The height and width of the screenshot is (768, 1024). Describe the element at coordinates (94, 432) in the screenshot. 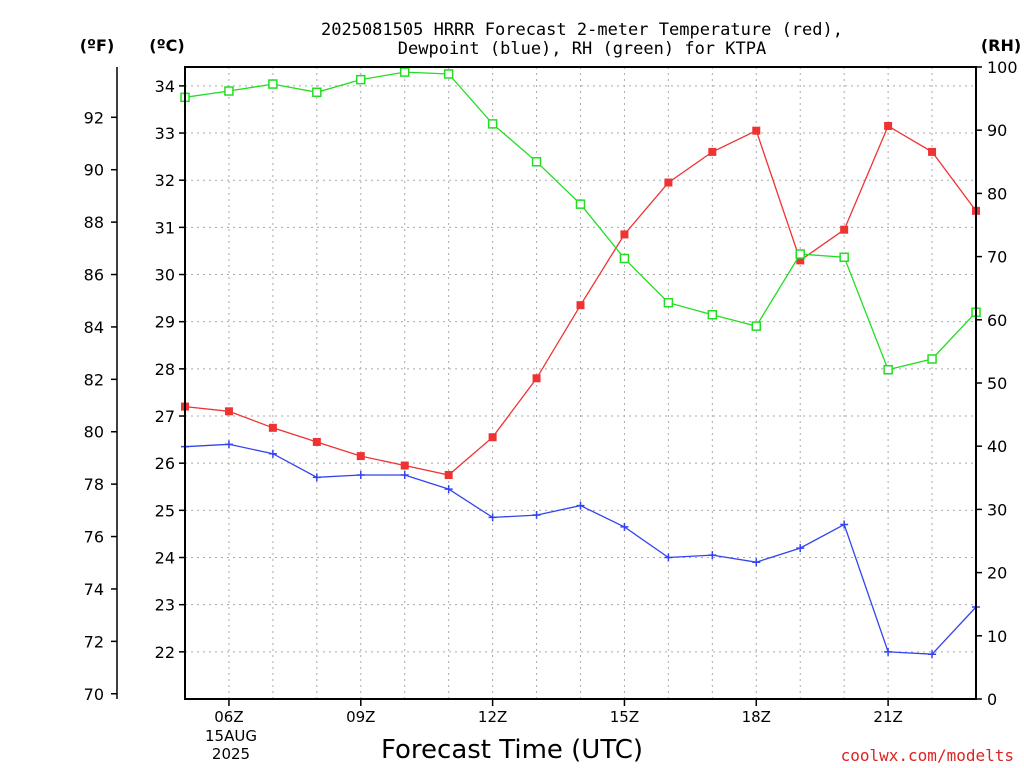

I see `fahrenheit-tick-label: 80` at that location.